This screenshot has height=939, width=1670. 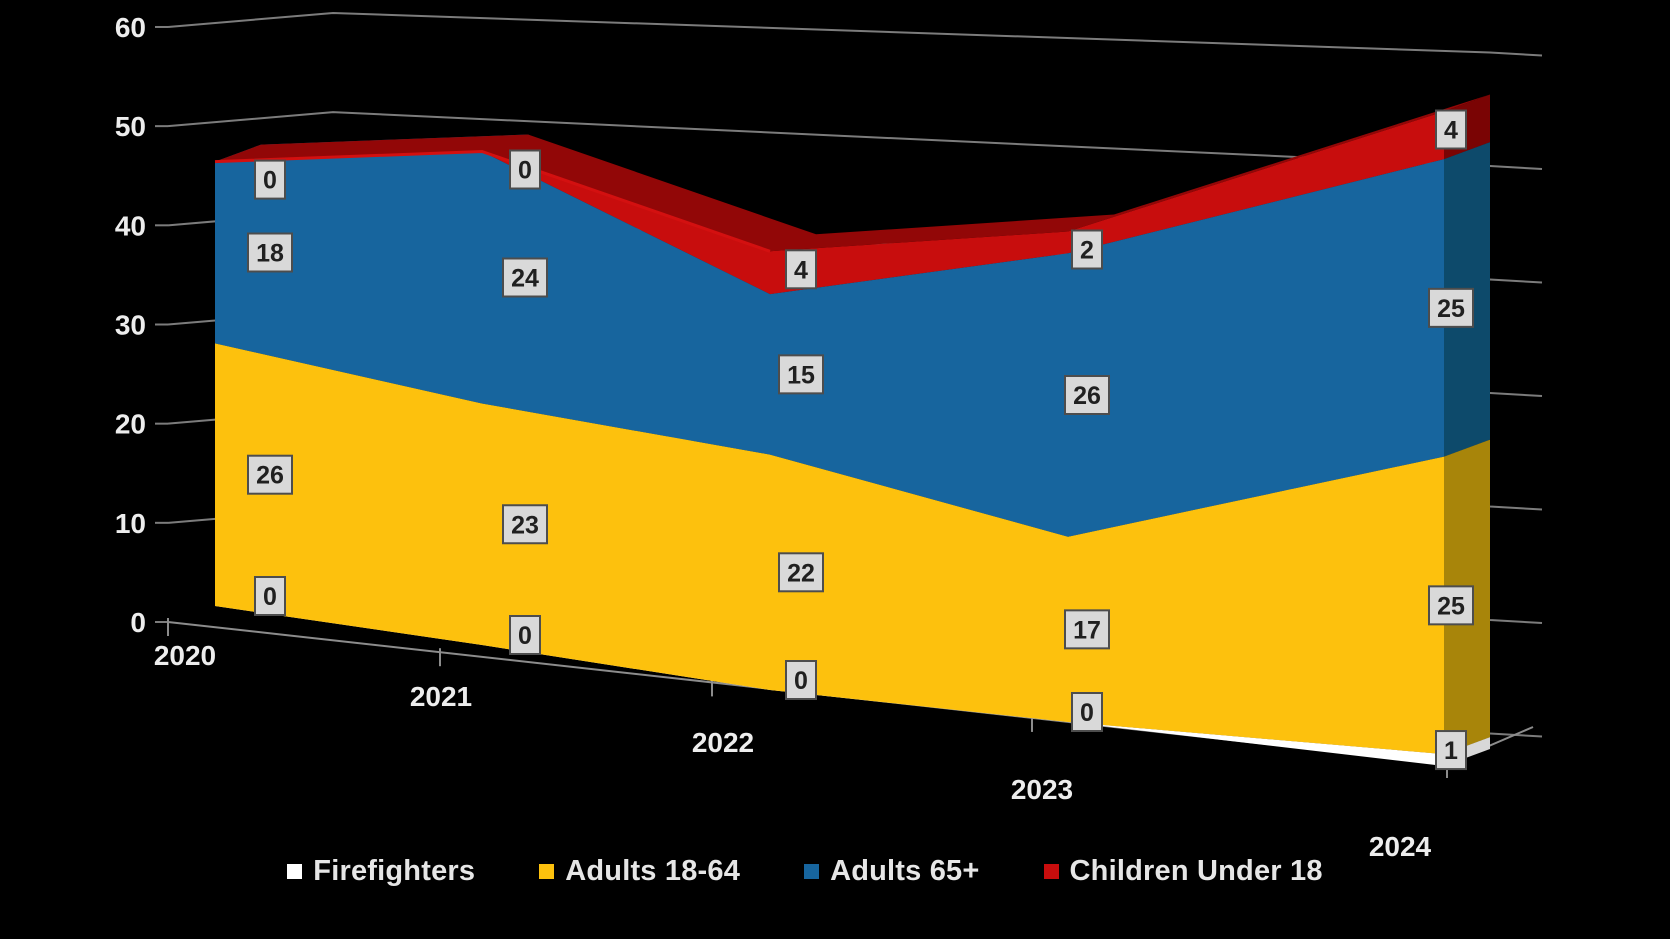 I want to click on y-axis-label: 20, so click(x=130, y=424).